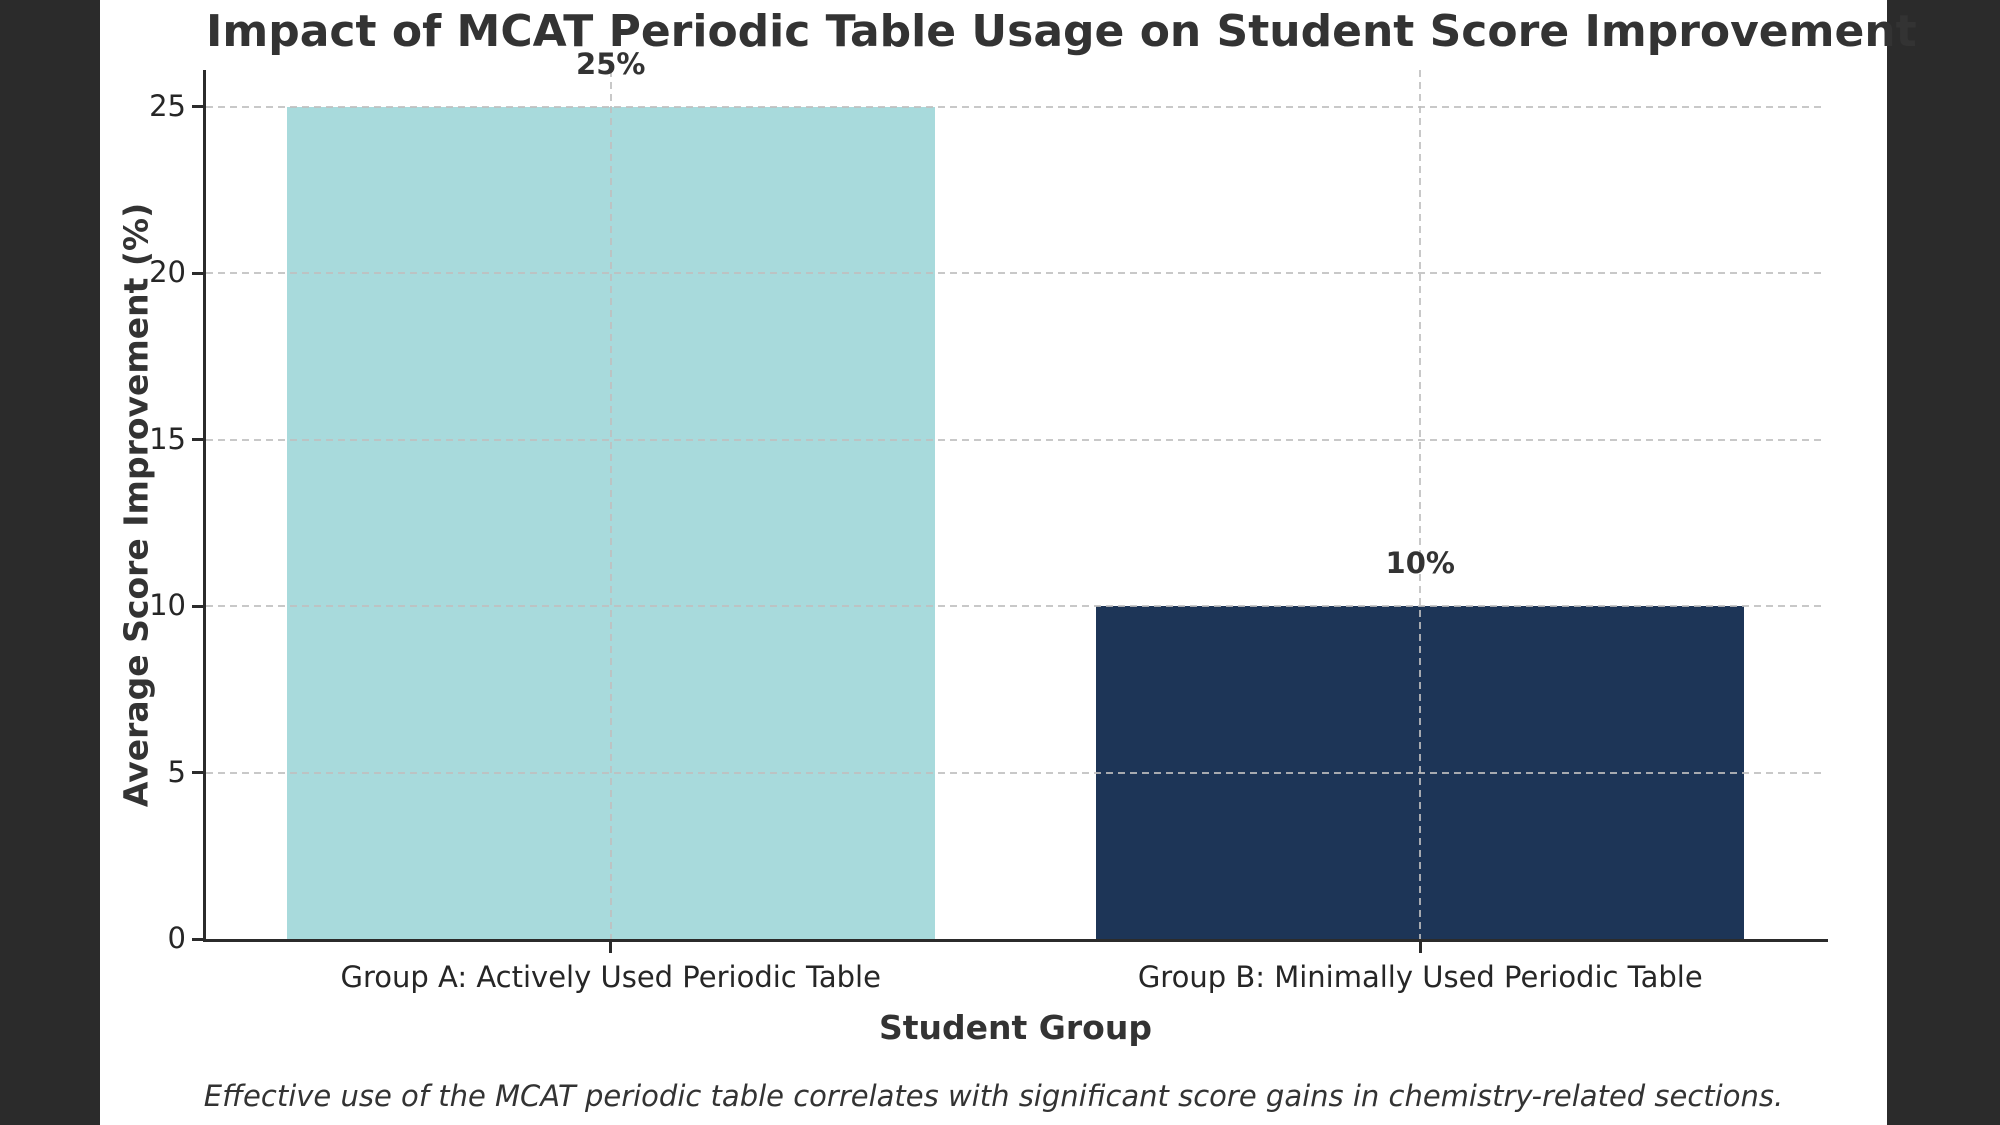 This screenshot has width=2000, height=1125. I want to click on bar-value-label-1: 10%, so click(1420, 563).